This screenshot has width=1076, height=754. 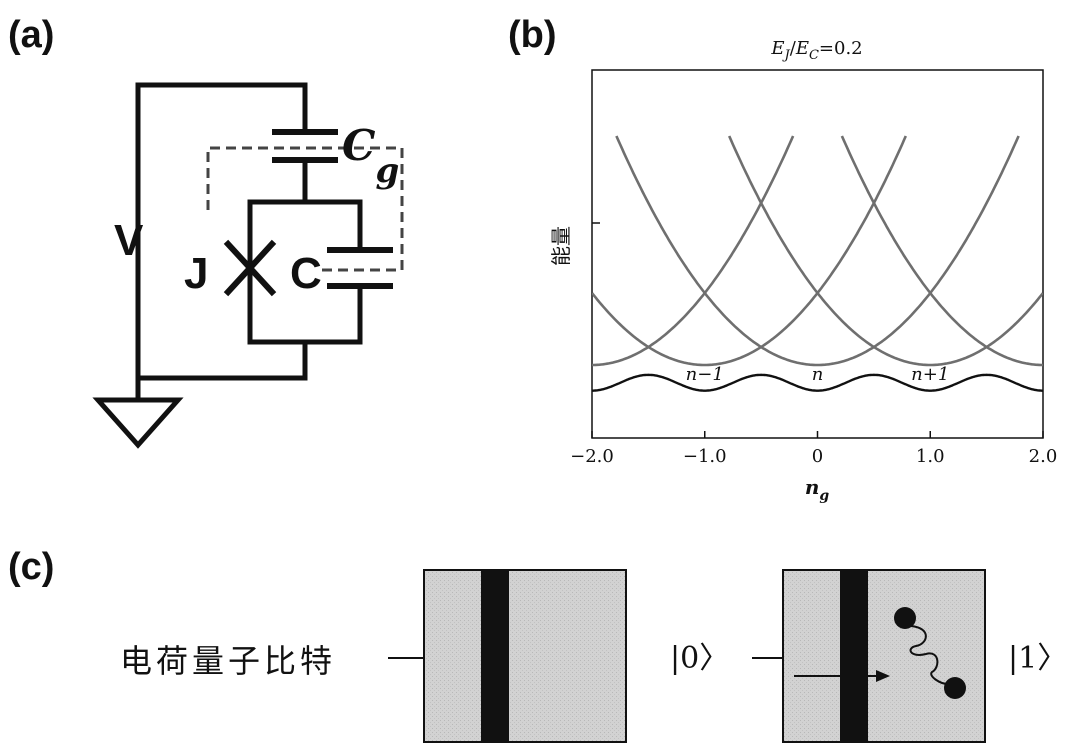 What do you see at coordinates (1043, 456) in the screenshot?
I see `x-tick-label: 2.0` at bounding box center [1043, 456].